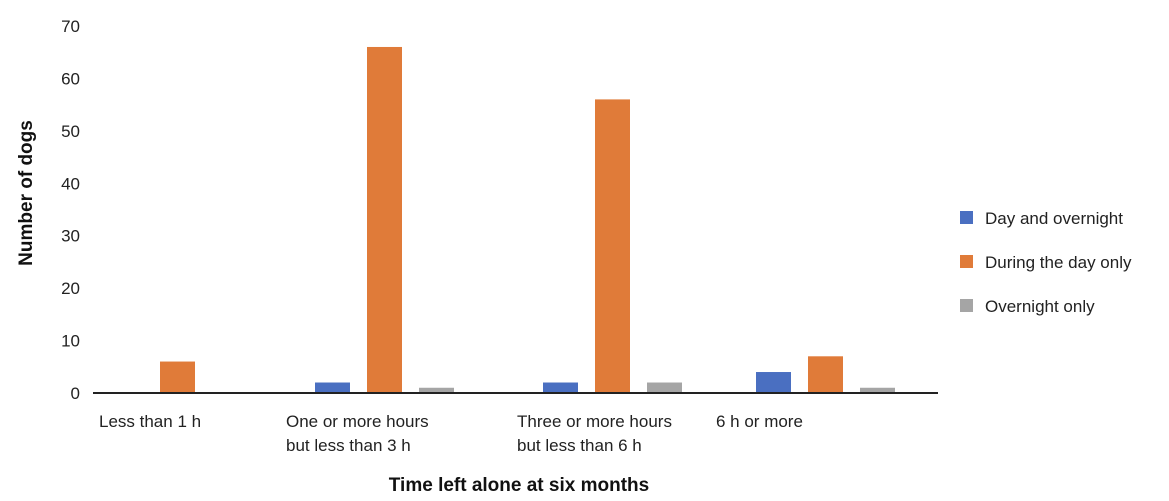  What do you see at coordinates (70, 131) in the screenshot?
I see `y-tick-label: 50` at bounding box center [70, 131].